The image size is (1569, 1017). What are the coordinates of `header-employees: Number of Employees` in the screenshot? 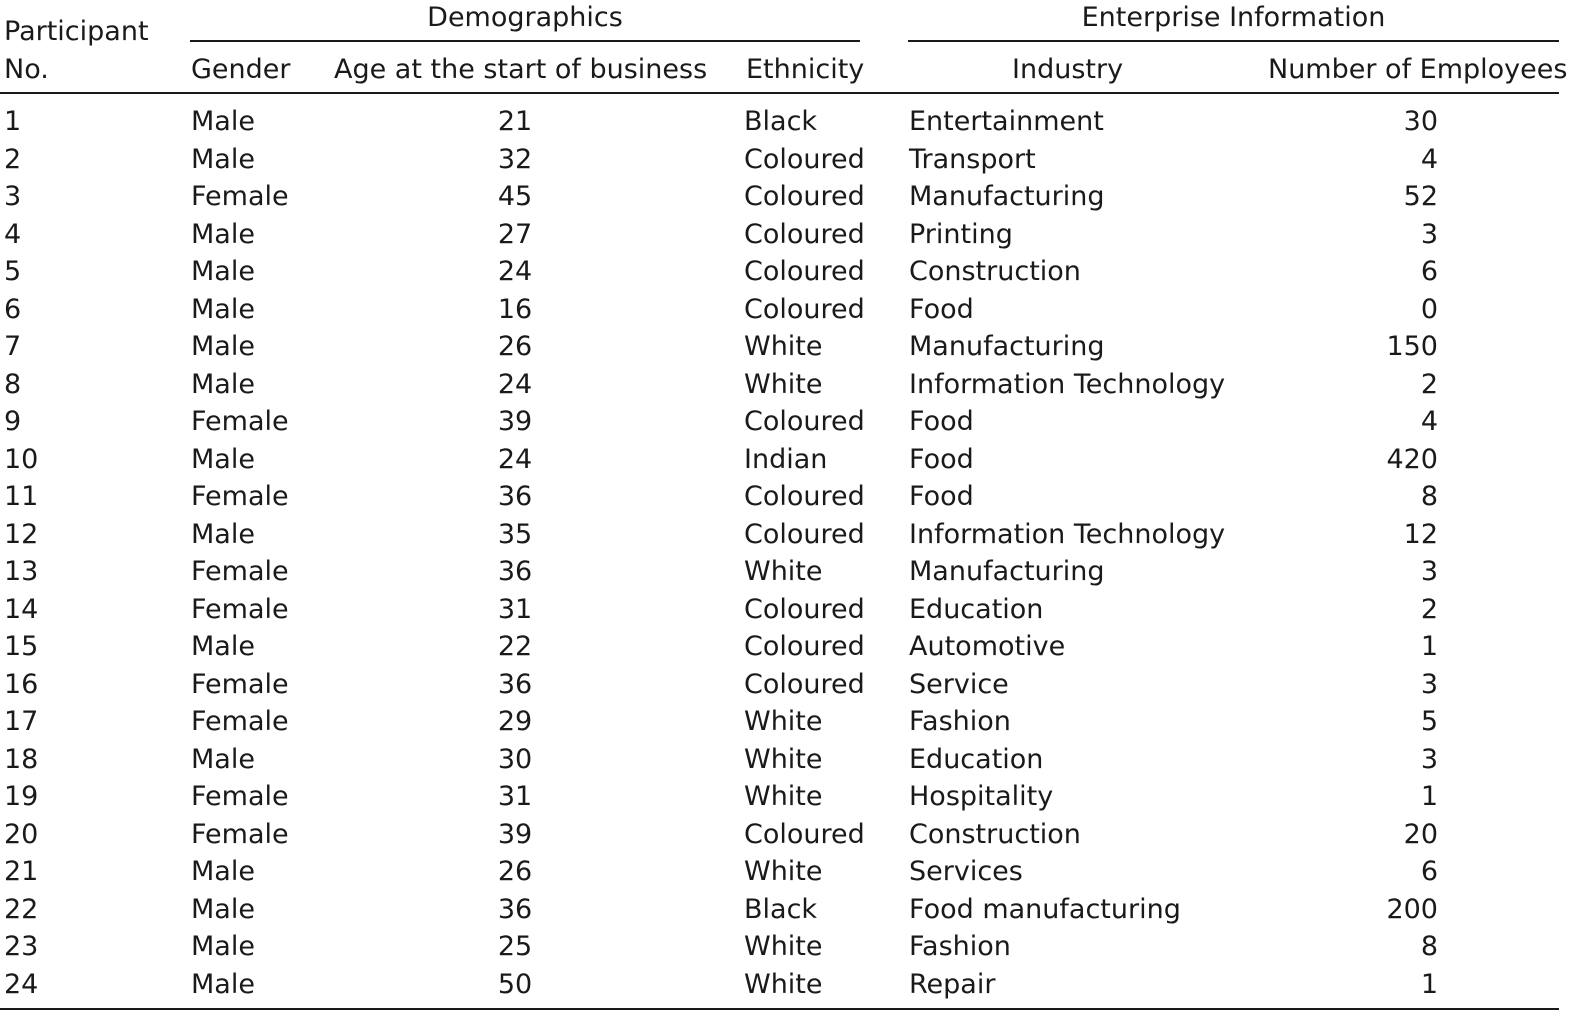 It's located at (1418, 69).